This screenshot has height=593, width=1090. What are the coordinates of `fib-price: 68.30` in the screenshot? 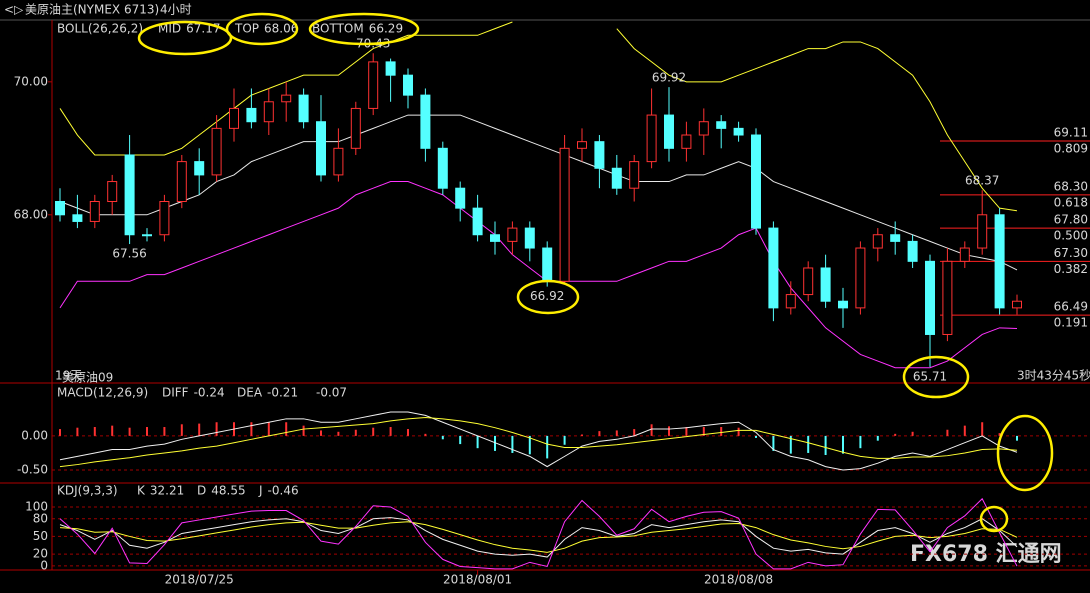 It's located at (1071, 186).